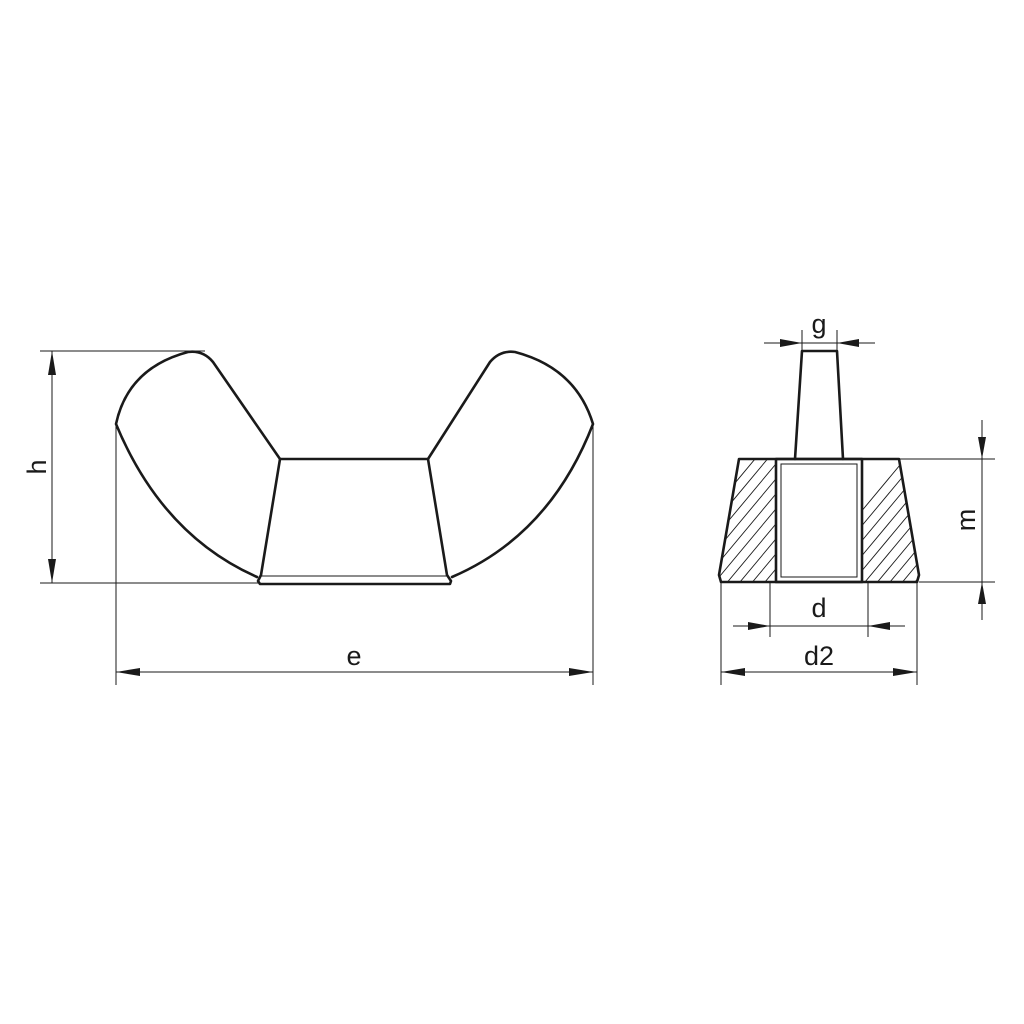  Describe the element at coordinates (510, 464) in the screenshot. I see `right-wing-outline` at that location.